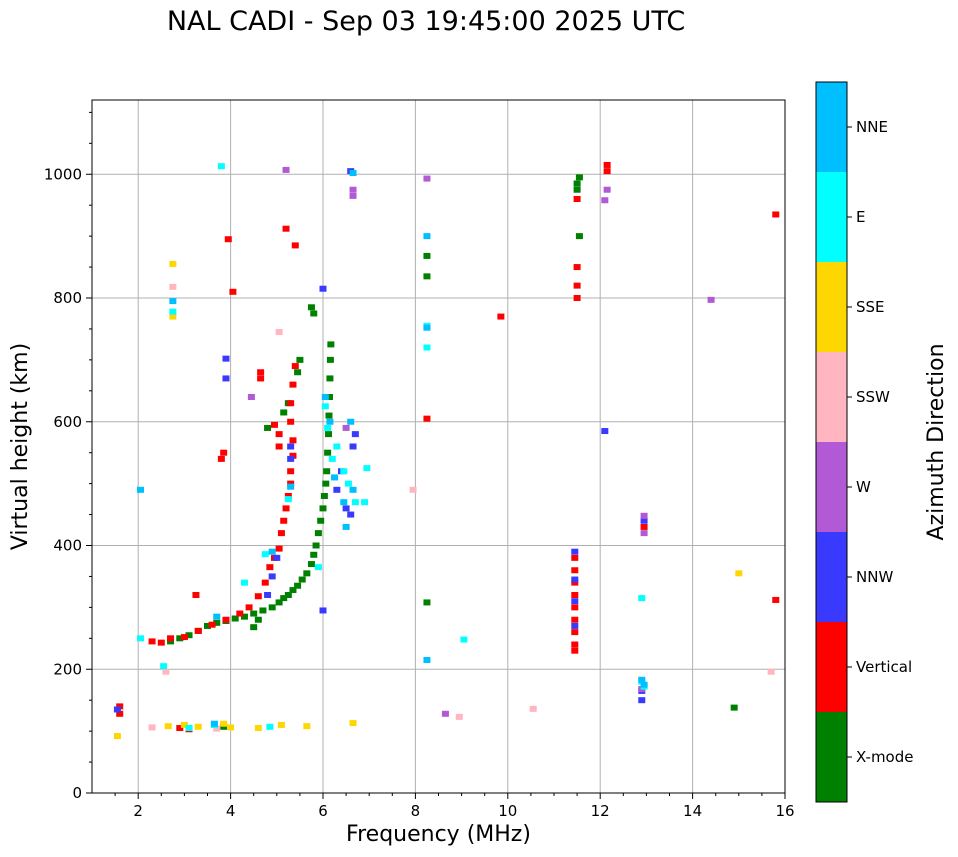 The height and width of the screenshot is (857, 958). Describe the element at coordinates (936, 441) in the screenshot. I see `colorbar-label: Azimuth Direction` at that location.